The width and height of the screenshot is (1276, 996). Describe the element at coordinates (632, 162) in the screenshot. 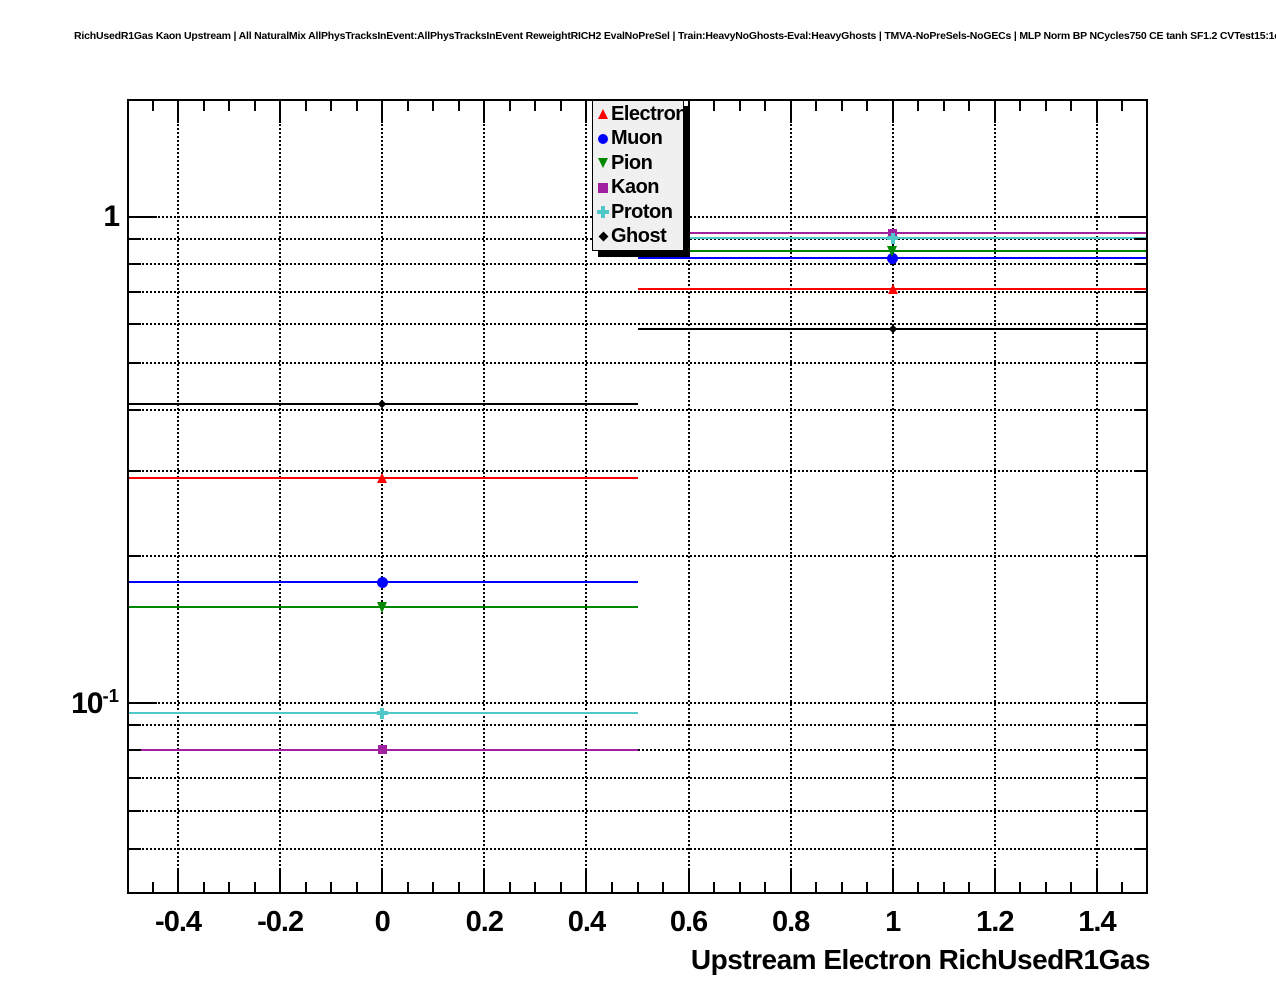

I see `legend-label: Pion` at that location.